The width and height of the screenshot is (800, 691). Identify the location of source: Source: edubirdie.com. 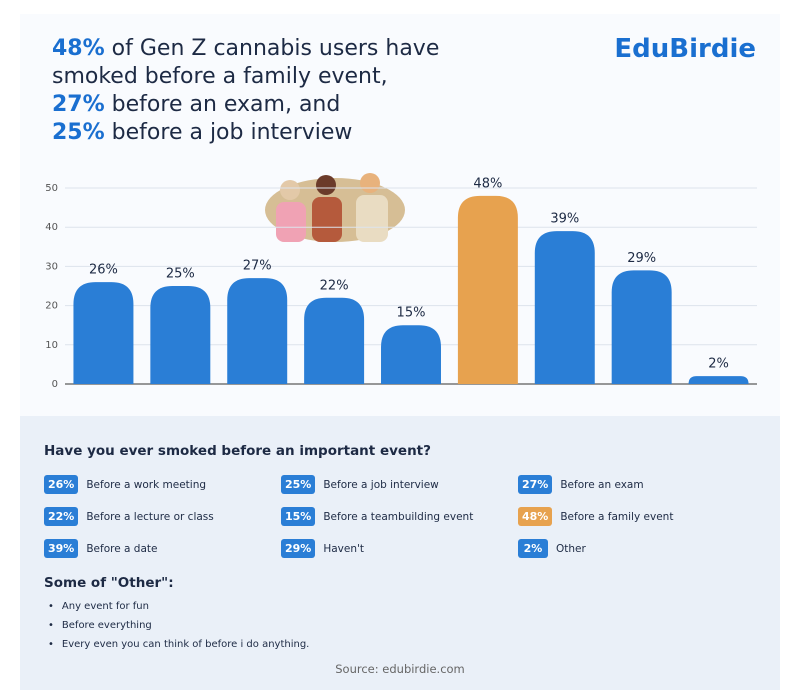
(400, 669).